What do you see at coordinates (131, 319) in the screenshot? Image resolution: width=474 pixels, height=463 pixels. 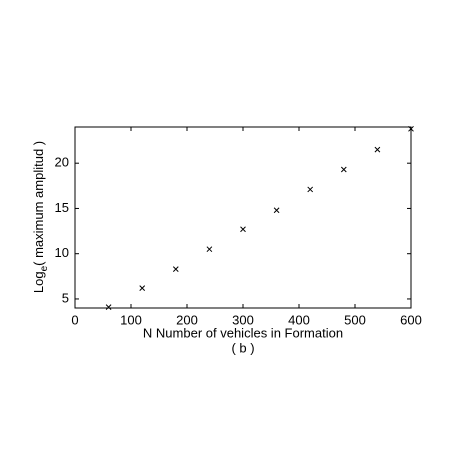 I see `x-tick-label: 100` at bounding box center [131, 319].